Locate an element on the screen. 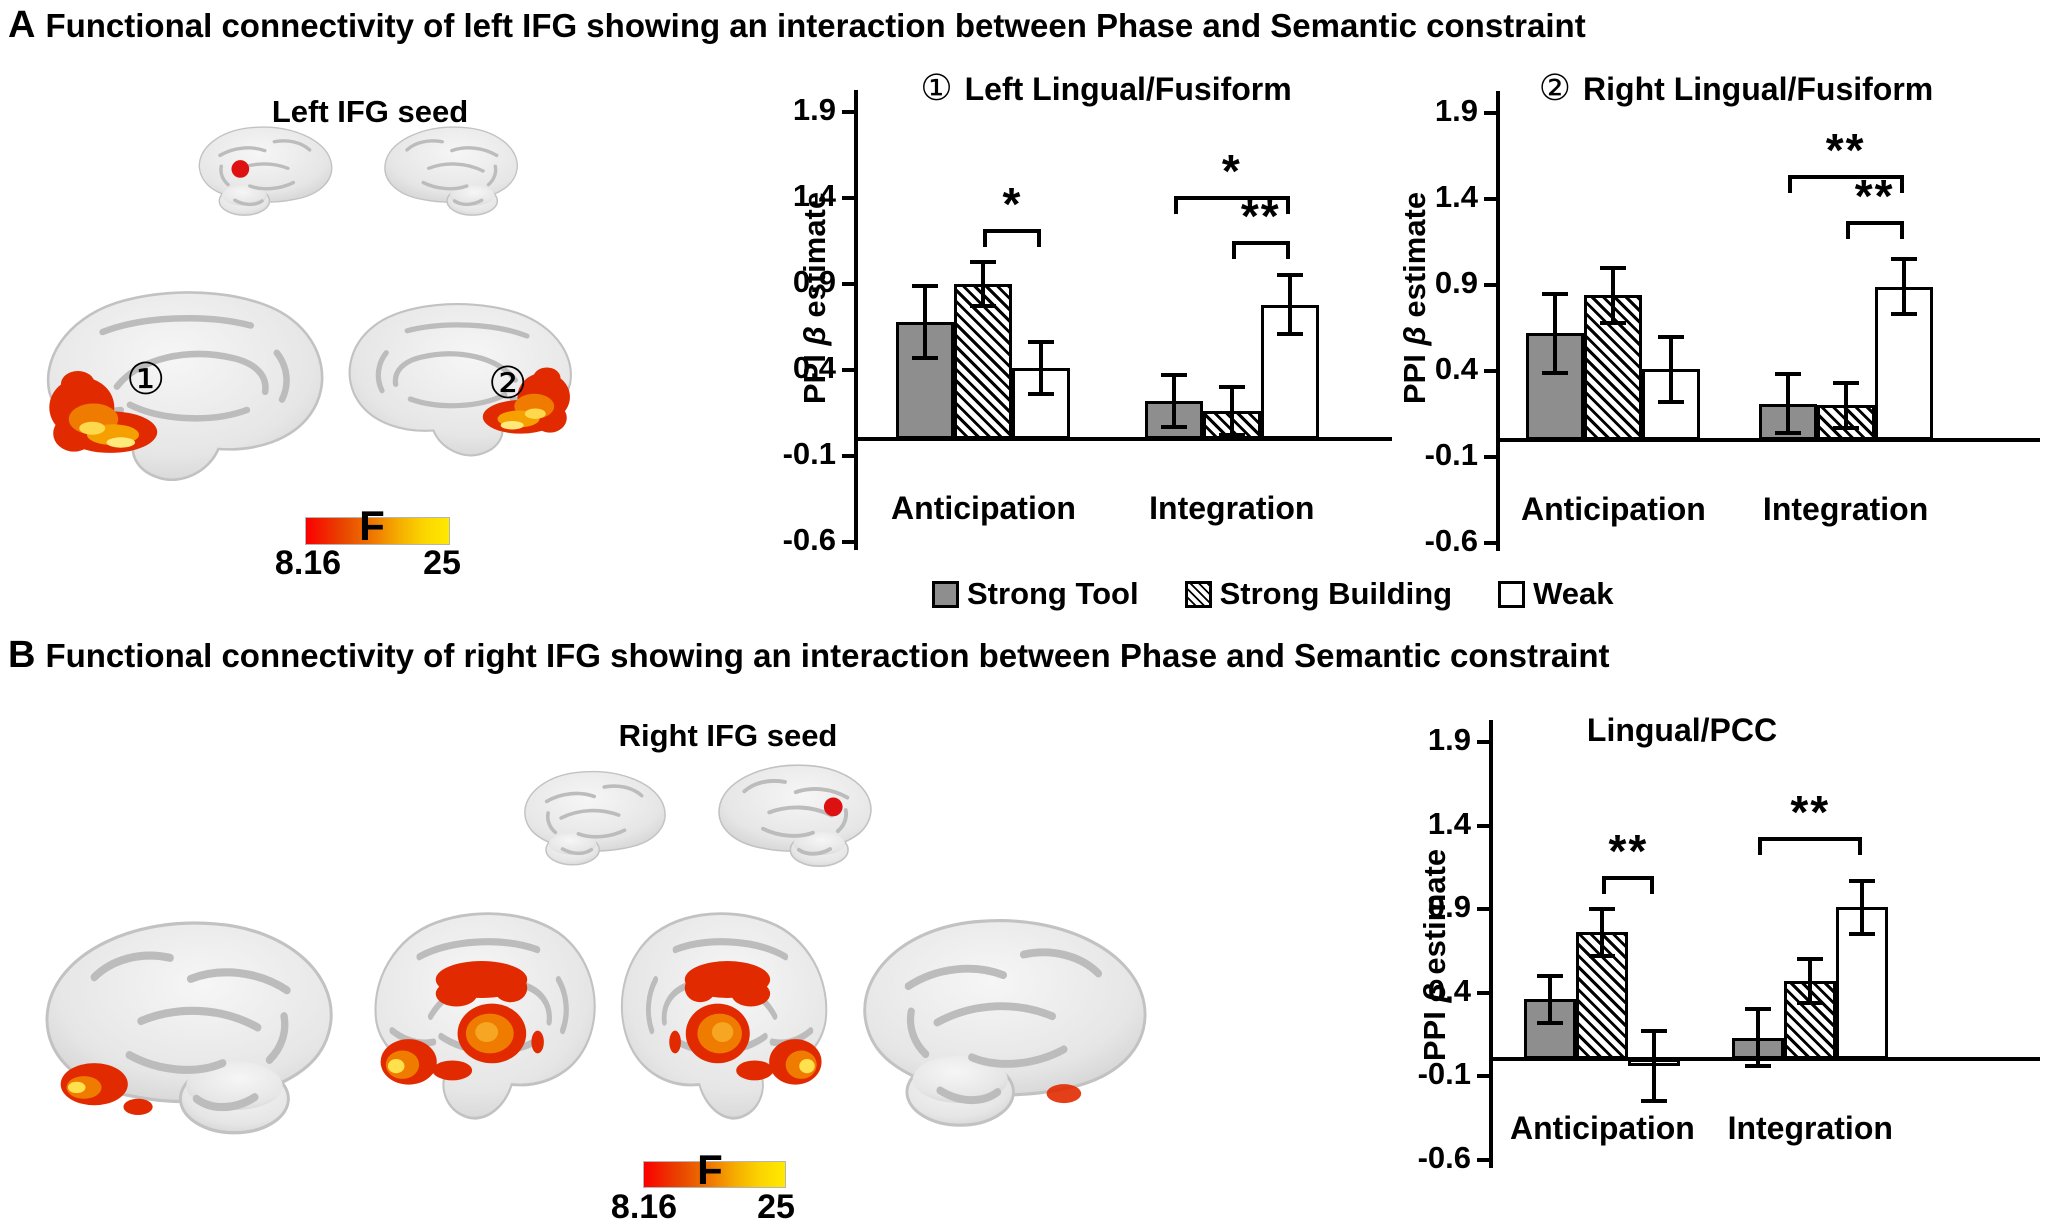 The height and width of the screenshot is (1225, 2049). legend-item-strong-building: Strong Building is located at coordinates (1318, 594).